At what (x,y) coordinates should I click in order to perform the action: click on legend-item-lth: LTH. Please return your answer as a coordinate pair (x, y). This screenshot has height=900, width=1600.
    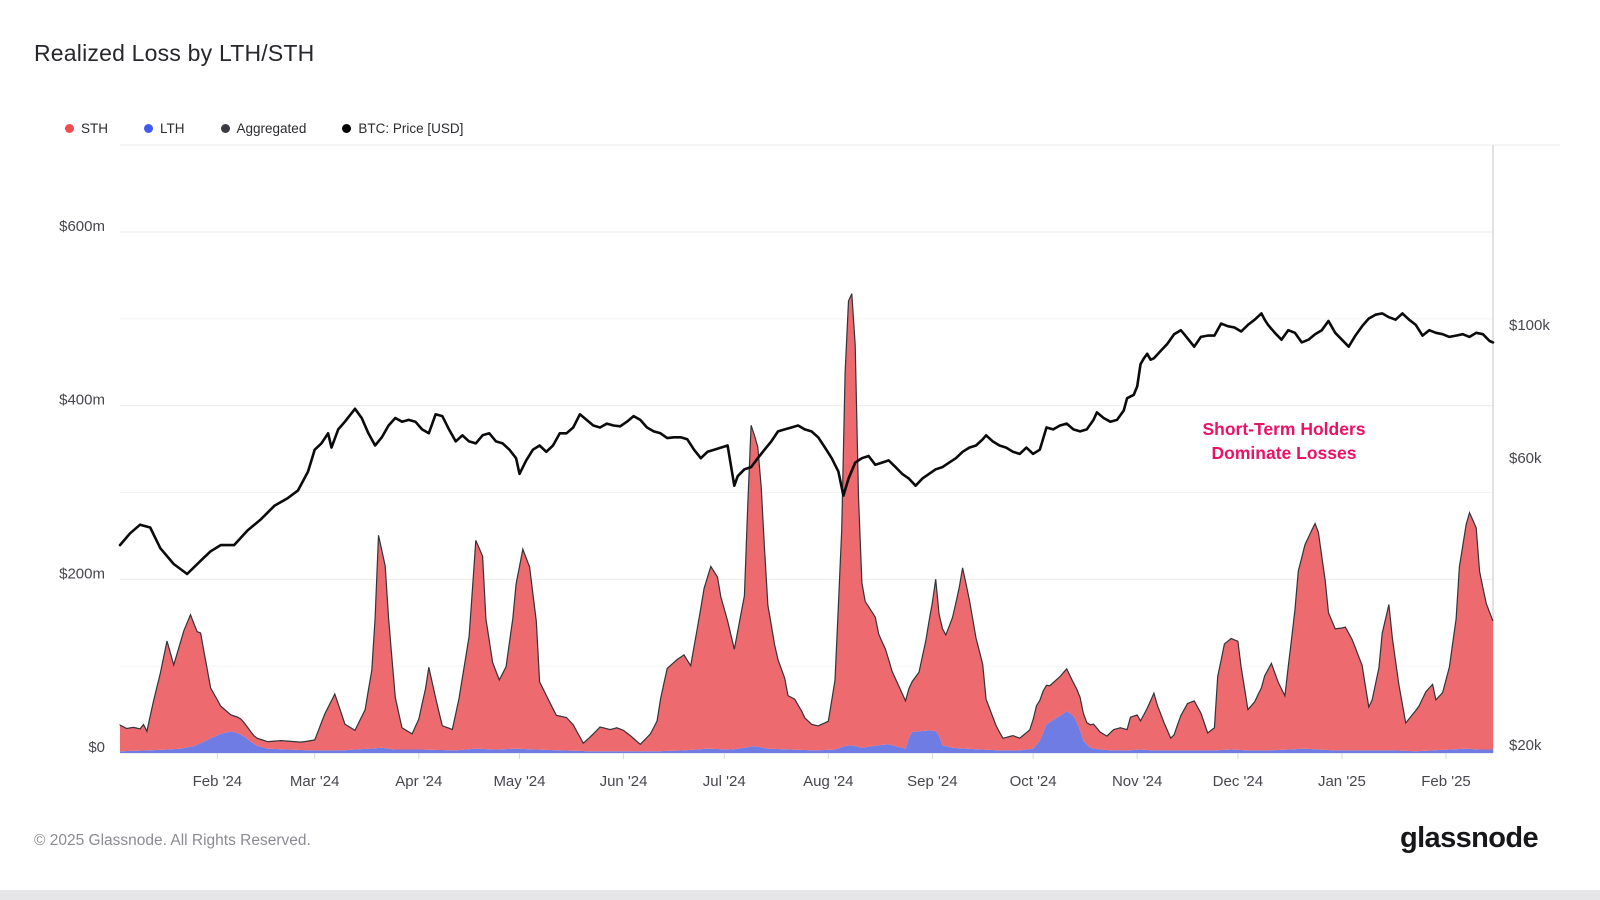
    Looking at the image, I should click on (164, 128).